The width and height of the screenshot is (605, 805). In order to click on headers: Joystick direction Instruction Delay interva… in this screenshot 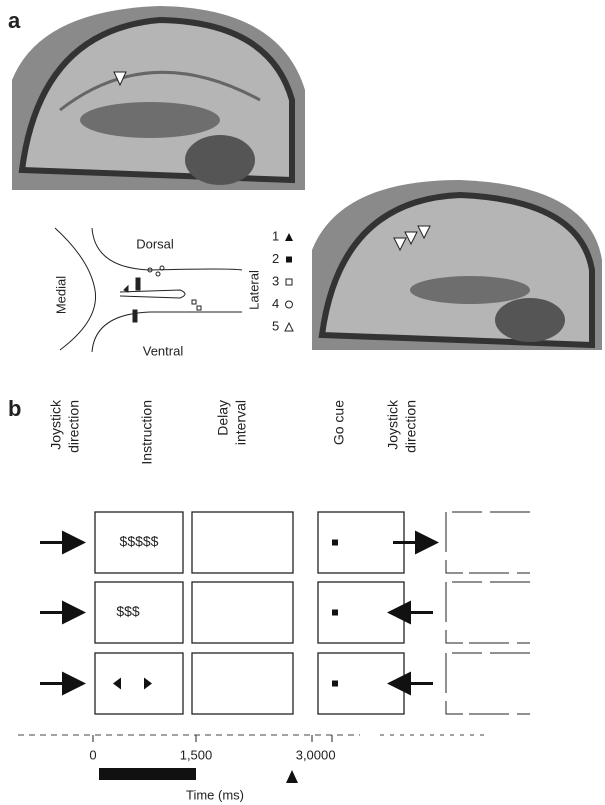, I will do `click(233, 432)`.